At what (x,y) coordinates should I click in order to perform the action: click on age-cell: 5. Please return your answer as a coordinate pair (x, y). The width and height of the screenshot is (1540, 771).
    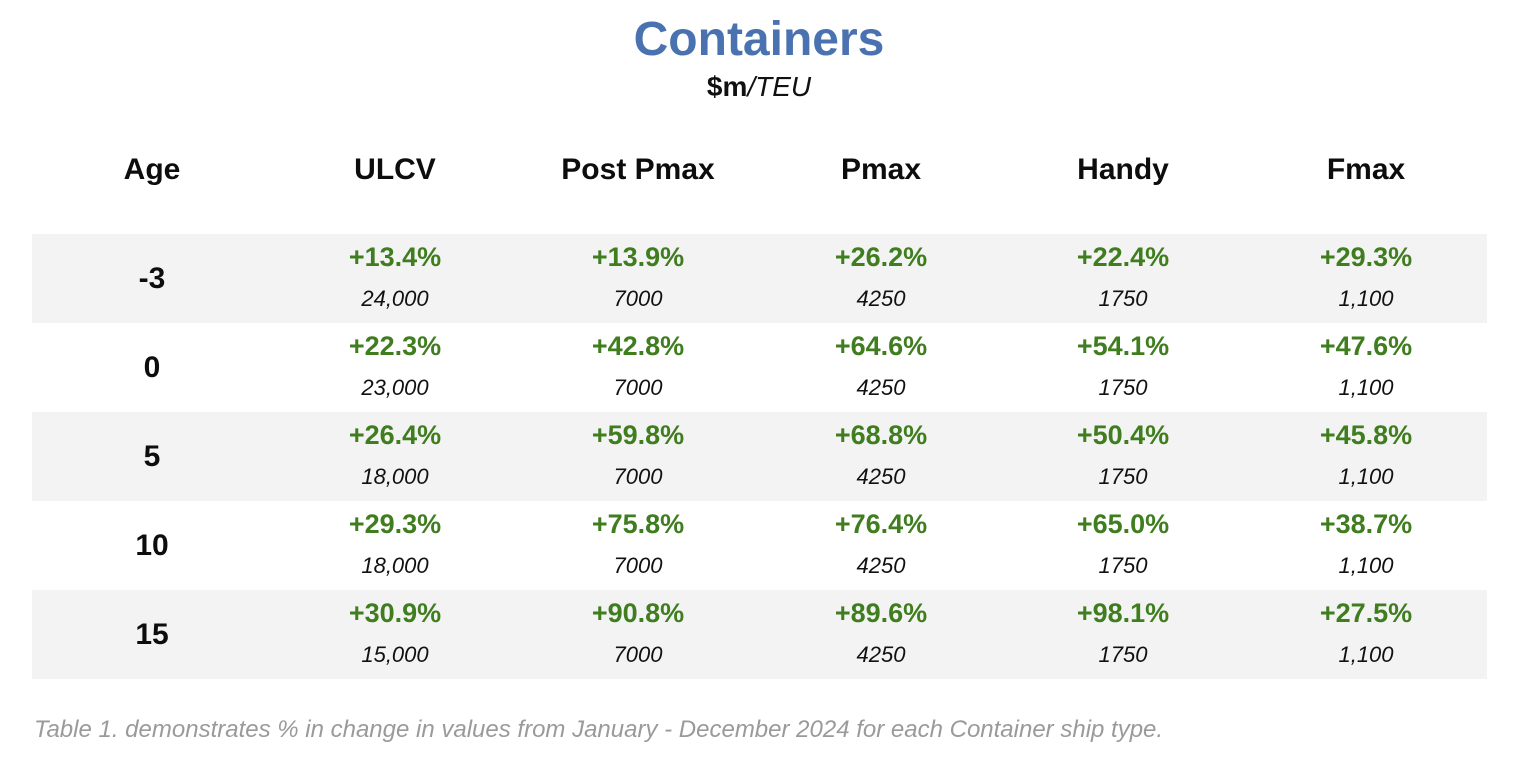
    Looking at the image, I should click on (152, 456).